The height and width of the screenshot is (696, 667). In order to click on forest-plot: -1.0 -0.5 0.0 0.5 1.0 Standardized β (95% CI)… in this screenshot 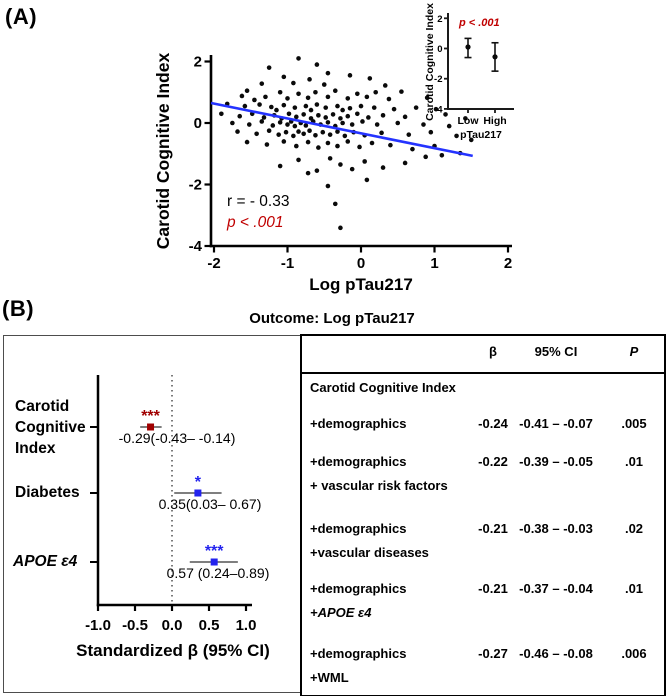, I will do `click(173, 517)`.